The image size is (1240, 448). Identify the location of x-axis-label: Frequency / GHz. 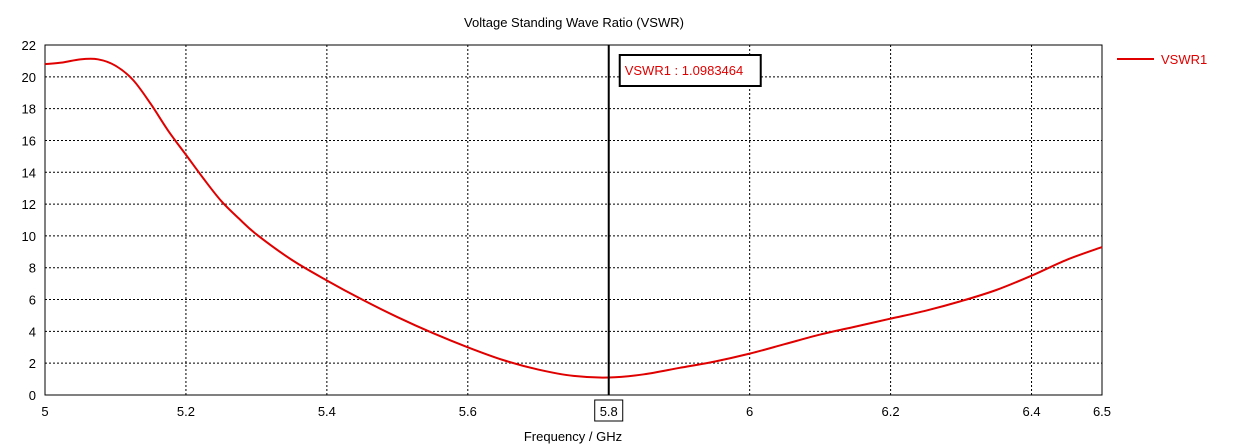
(573, 436).